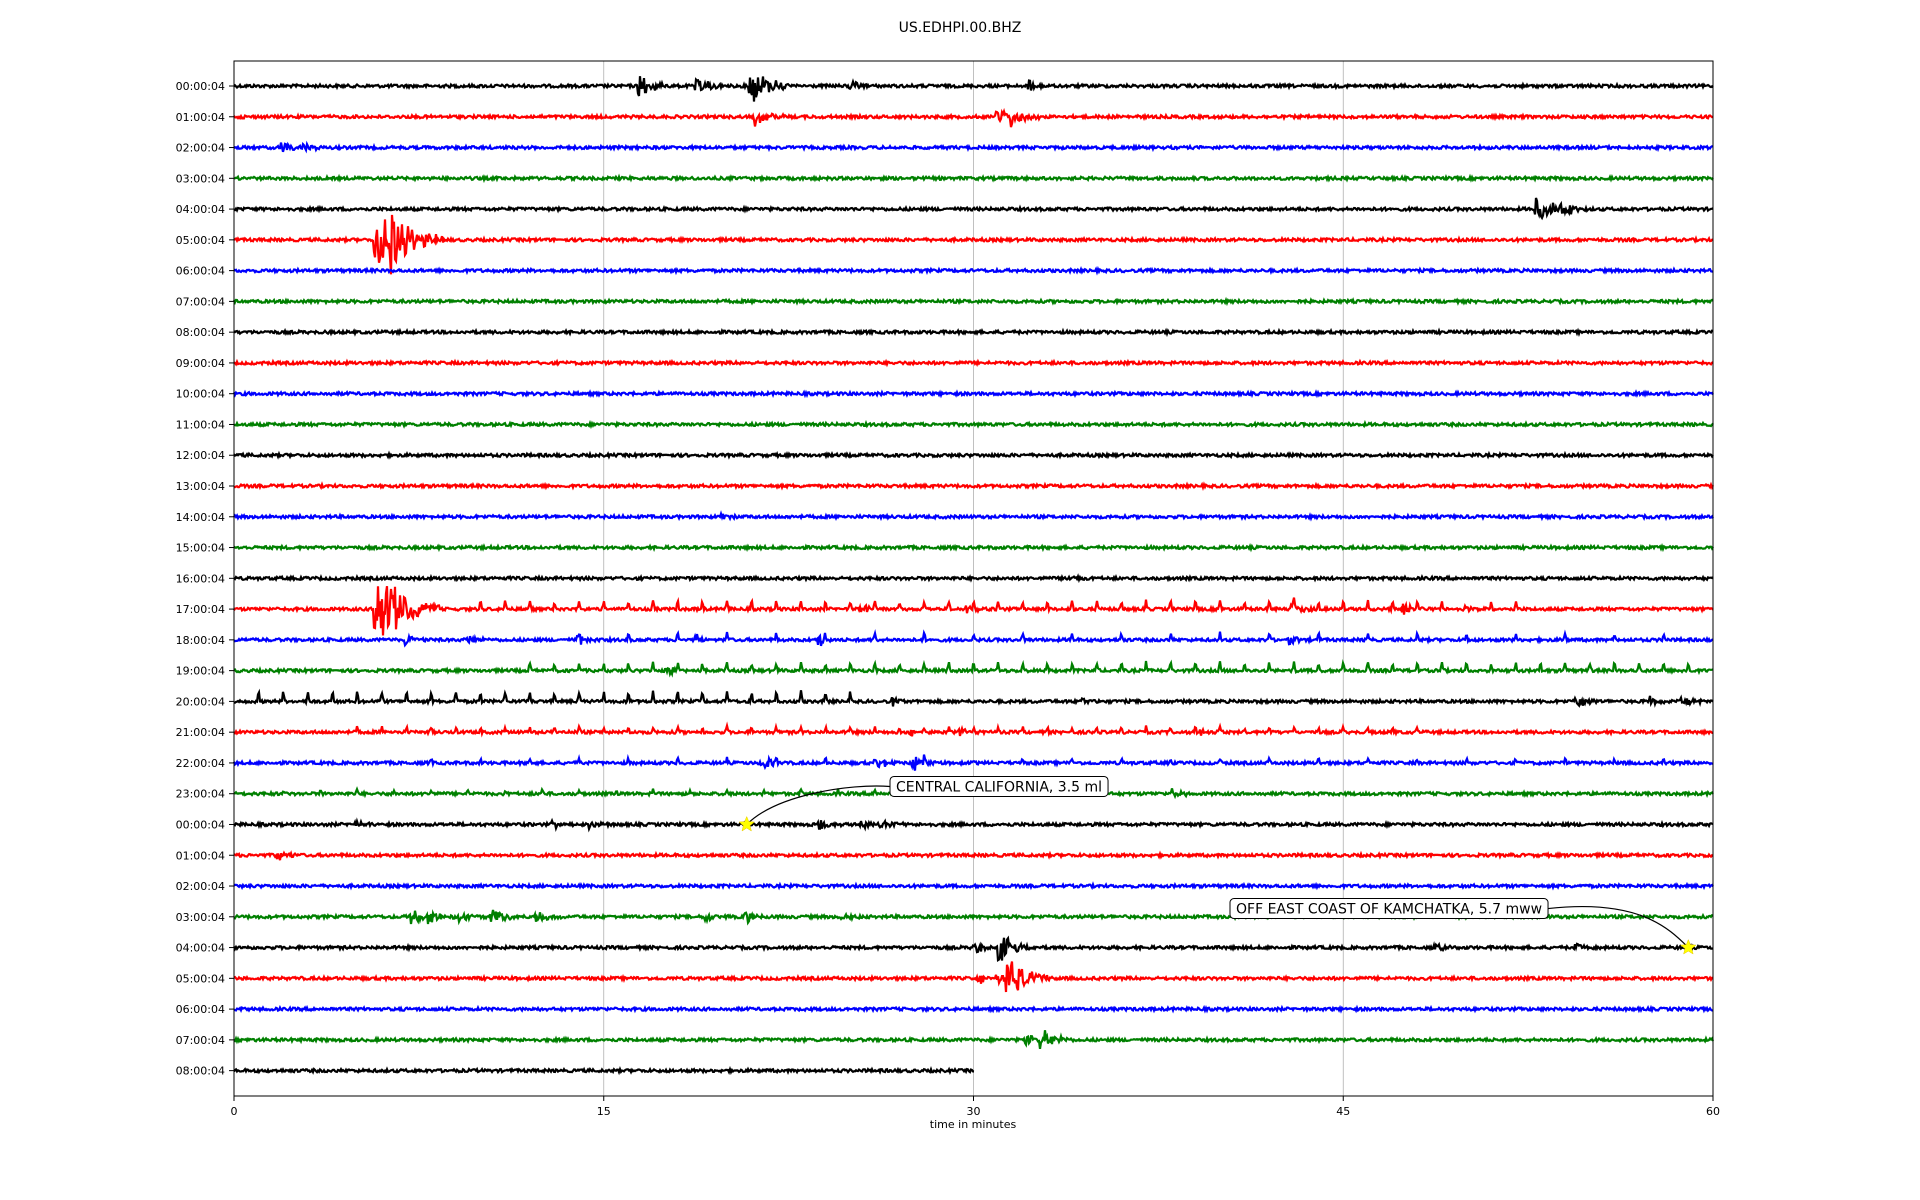 This screenshot has height=1200, width=1920. Describe the element at coordinates (200, 486) in the screenshot. I see `y-tick-label: 13:00:04` at that location.